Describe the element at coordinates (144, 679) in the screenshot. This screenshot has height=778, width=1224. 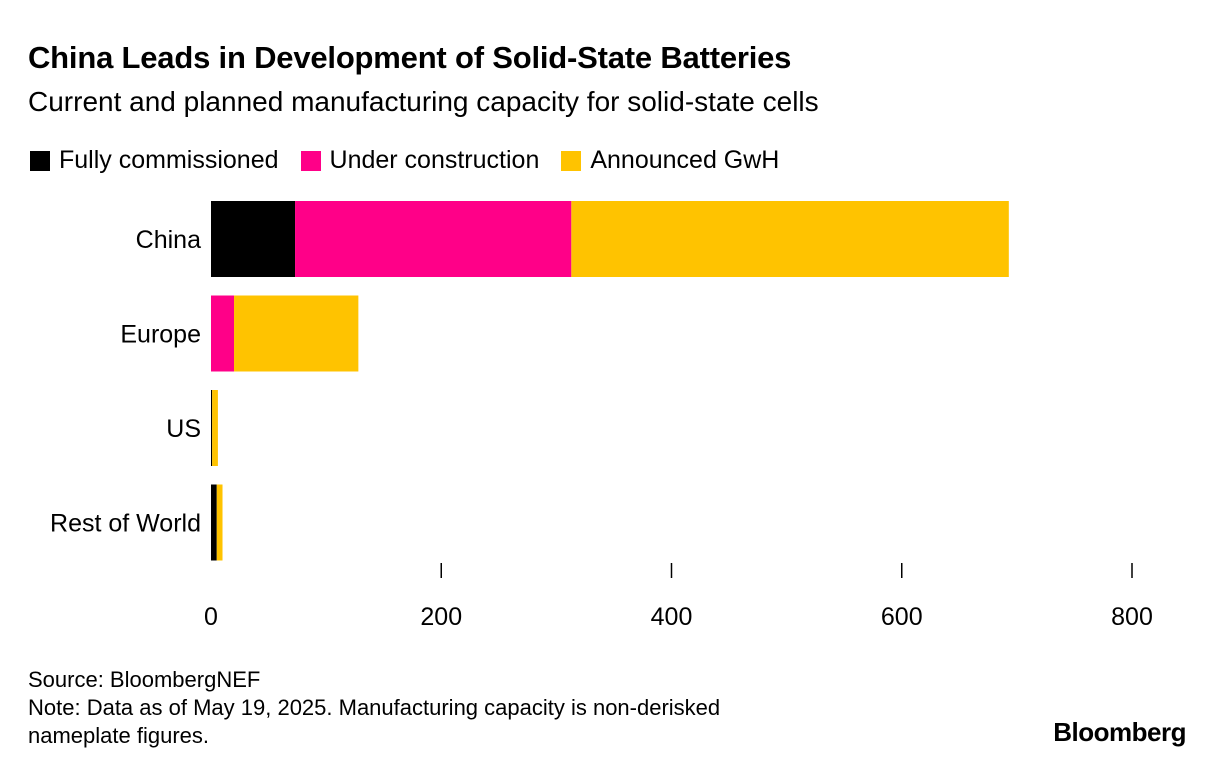
I see `source-text: Source: BloombergNEF` at that location.